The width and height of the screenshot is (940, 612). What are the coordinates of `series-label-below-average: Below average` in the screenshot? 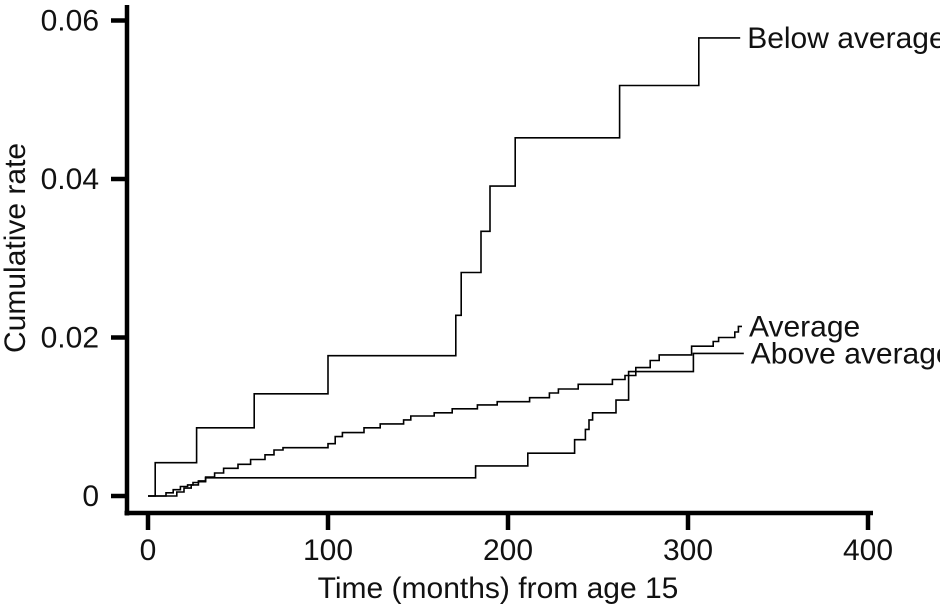 It's located at (843, 38).